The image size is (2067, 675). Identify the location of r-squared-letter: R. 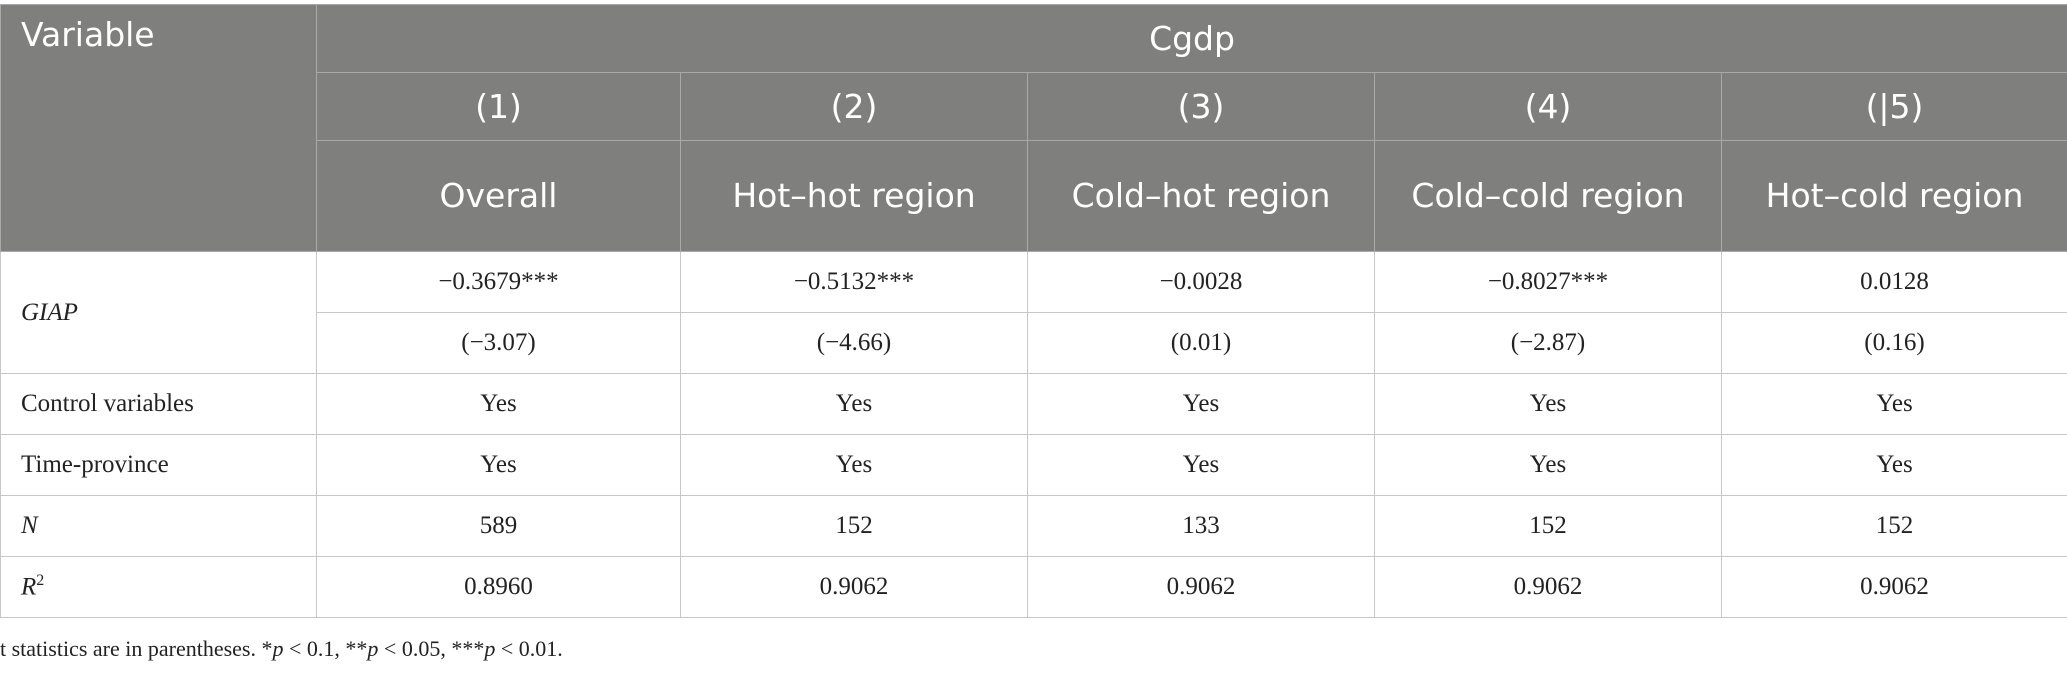
(29, 587).